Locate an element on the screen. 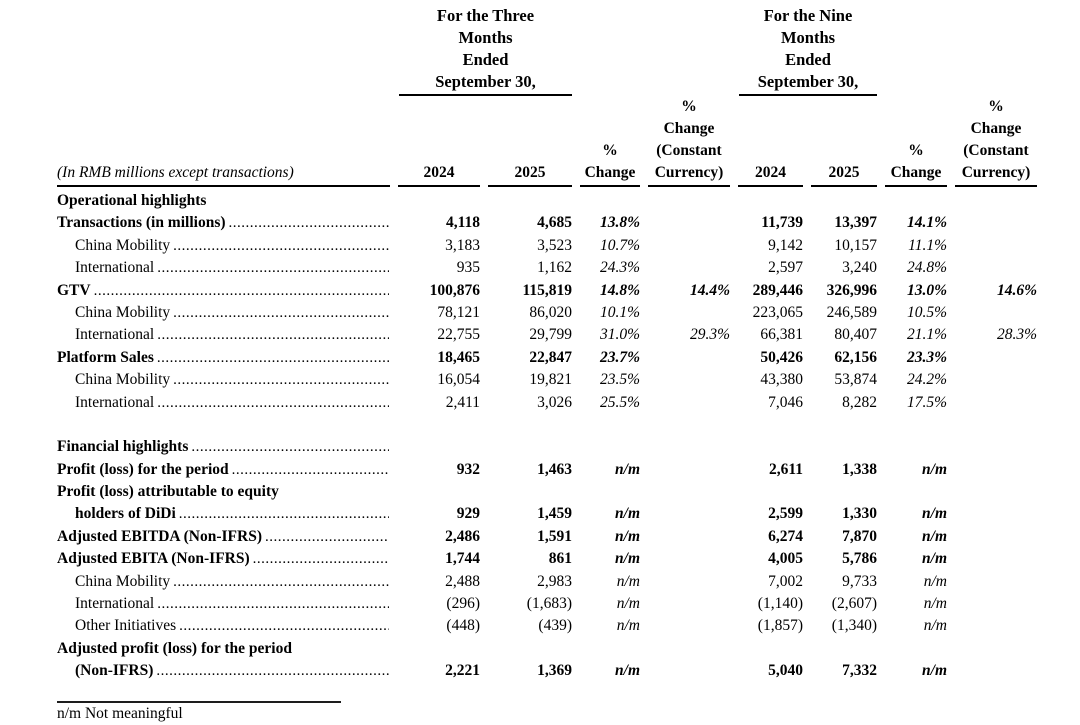 The width and height of the screenshot is (1080, 725). row-label-cell: Adjusted EBITA (Non-IFRS) is located at coordinates (223, 559).